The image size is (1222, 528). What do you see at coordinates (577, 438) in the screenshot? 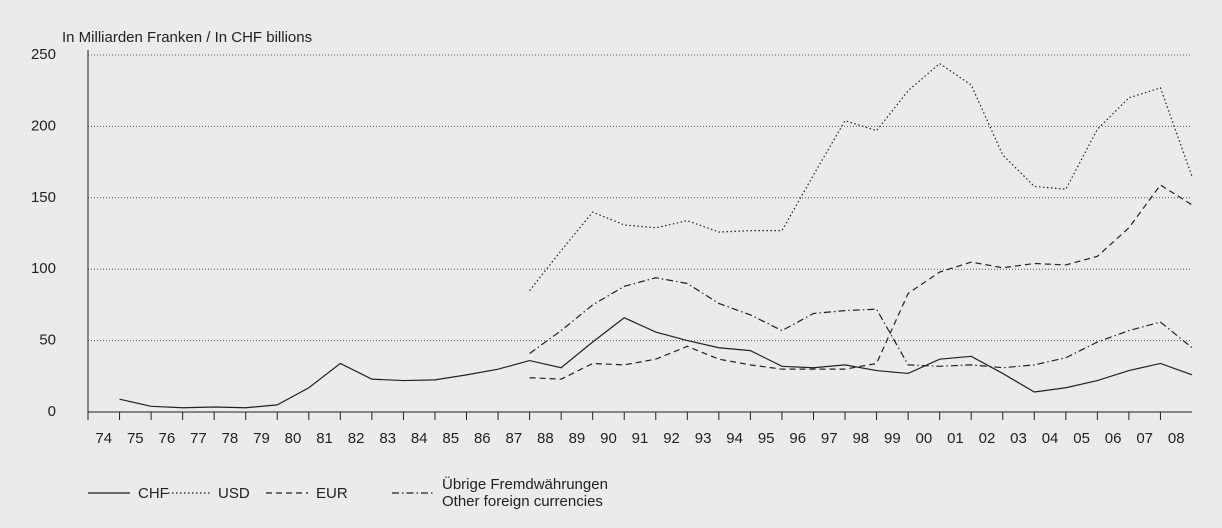
I see `x-tick-label: 89` at bounding box center [577, 438].